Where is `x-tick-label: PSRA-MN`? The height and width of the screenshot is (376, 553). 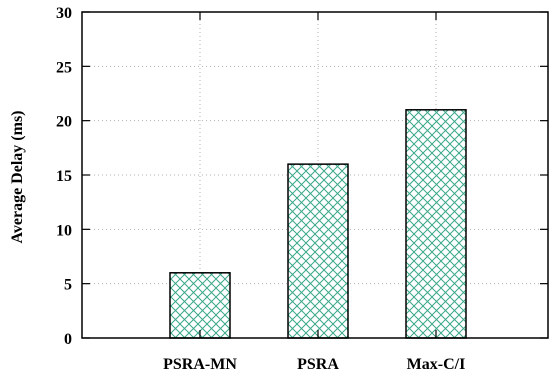 x-tick-label: PSRA-MN is located at coordinates (200, 364).